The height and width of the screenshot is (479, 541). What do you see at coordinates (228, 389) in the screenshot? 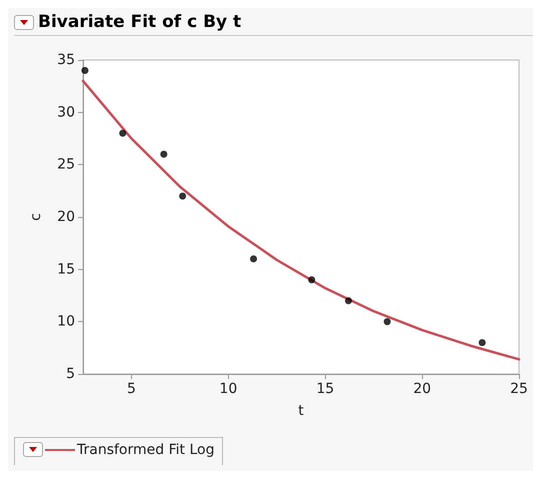
I see `x-tick-label: 10` at bounding box center [228, 389].